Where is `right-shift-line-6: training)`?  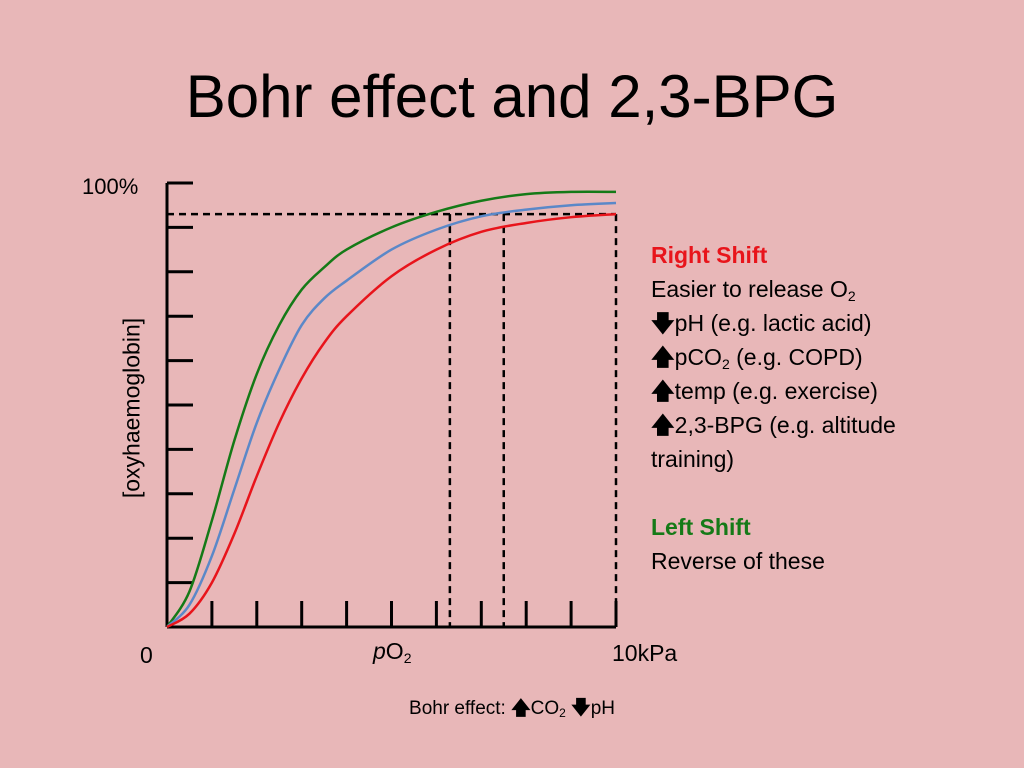 right-shift-line-6: training) is located at coordinates (693, 459).